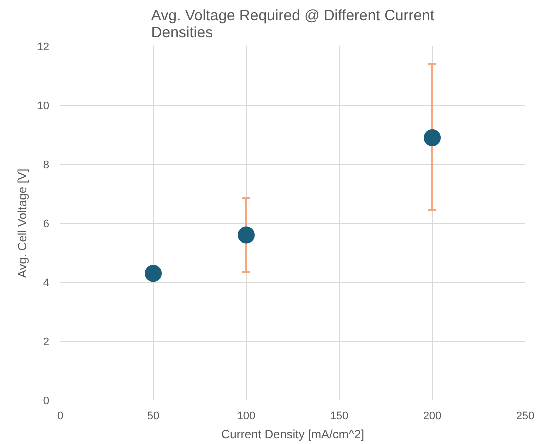 The image size is (545, 444). Describe the element at coordinates (525, 416) in the screenshot. I see `x-tick-label: 250` at that location.